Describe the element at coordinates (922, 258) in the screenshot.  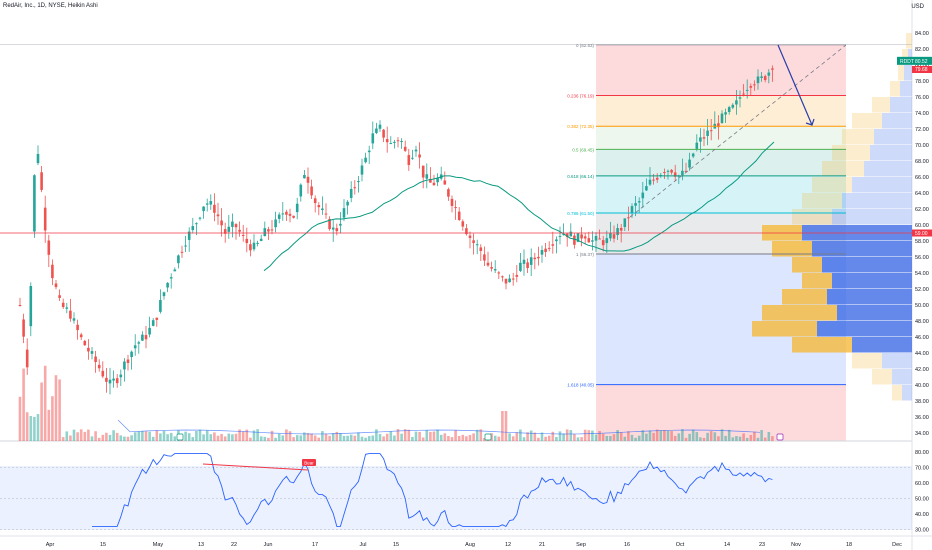
I see `price-axis-label: 56.00` at that location.